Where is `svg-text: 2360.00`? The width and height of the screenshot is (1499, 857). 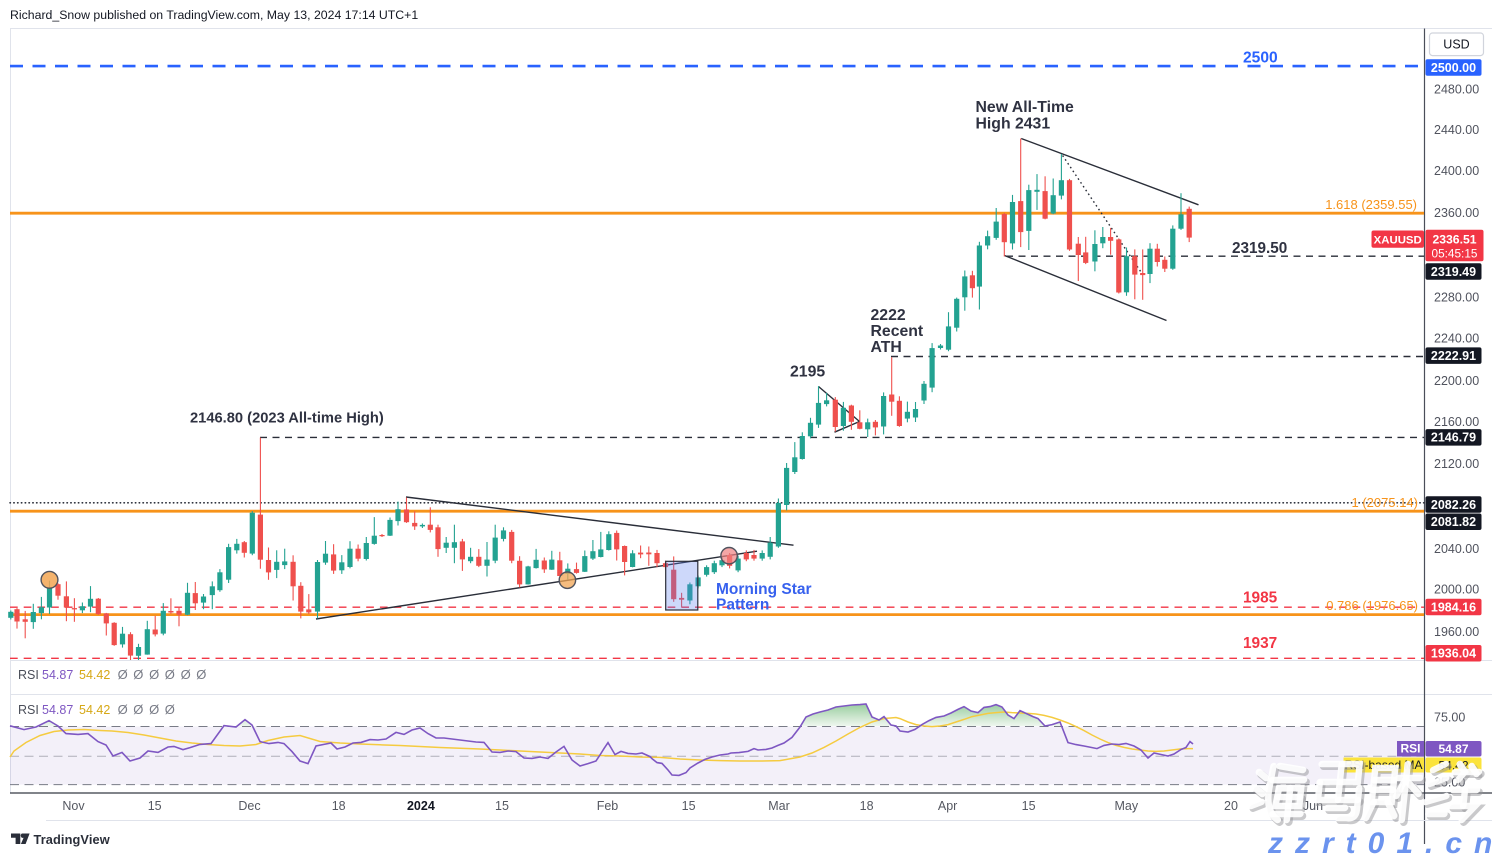
svg-text: 2360.00 is located at coordinates (1456, 213).